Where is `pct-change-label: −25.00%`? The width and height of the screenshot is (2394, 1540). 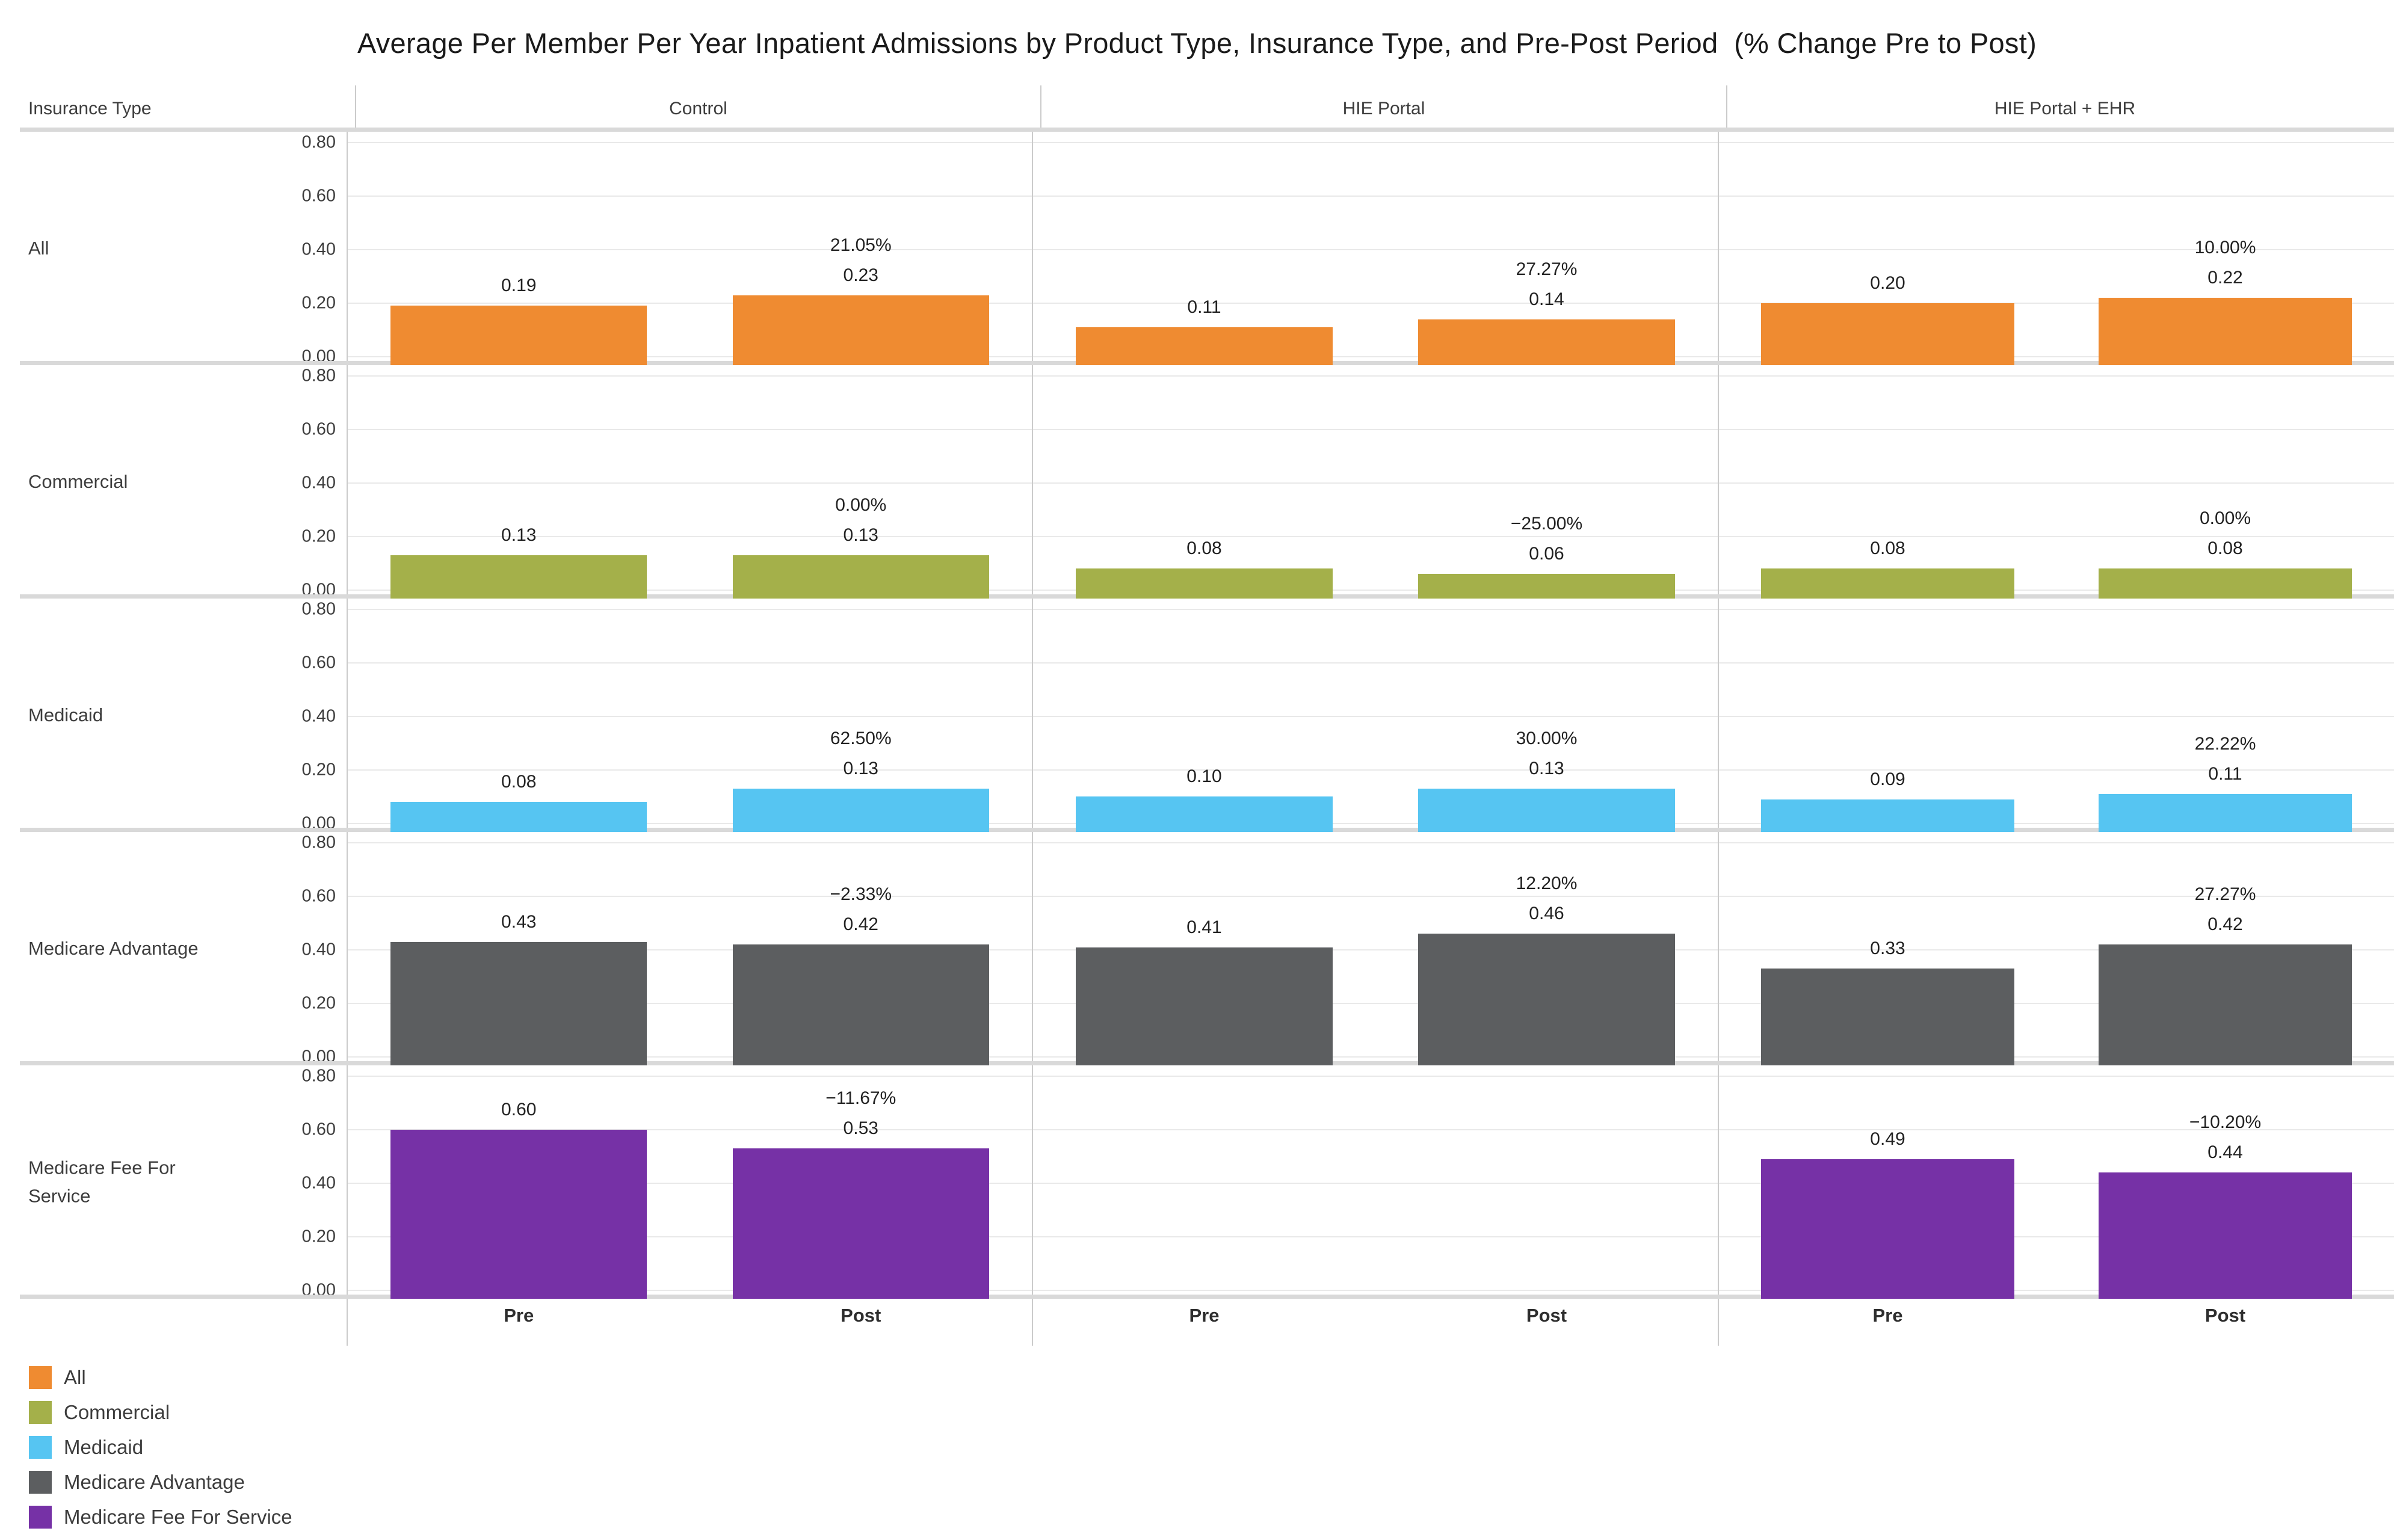 pct-change-label: −25.00% is located at coordinates (1547, 524).